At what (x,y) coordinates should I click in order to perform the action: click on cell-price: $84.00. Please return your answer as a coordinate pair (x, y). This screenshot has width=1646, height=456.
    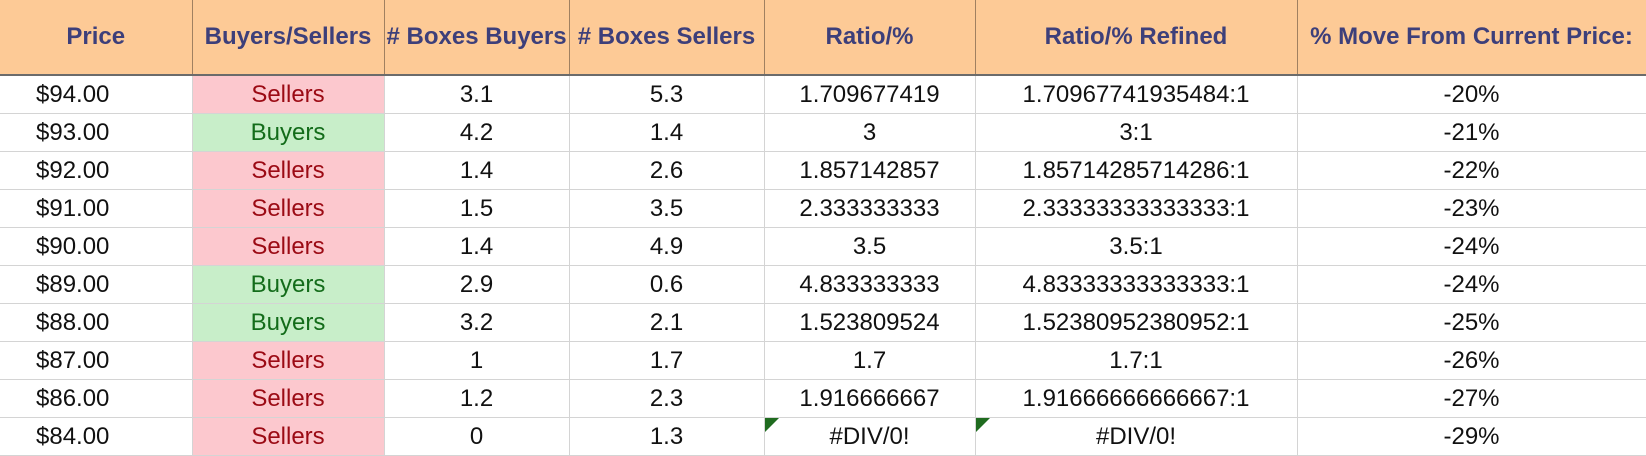
    Looking at the image, I should click on (96, 436).